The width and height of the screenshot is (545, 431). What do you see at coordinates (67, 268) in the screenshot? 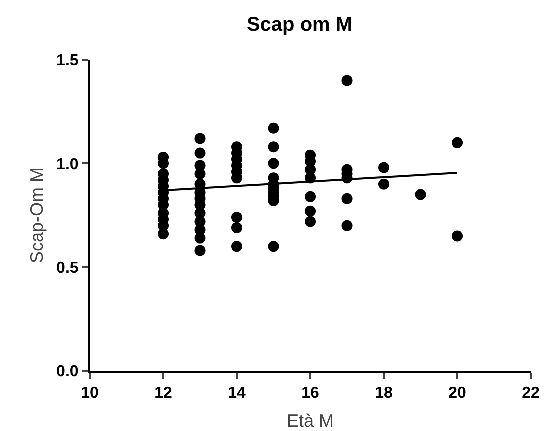
I see `y-tick-label: 0.5` at bounding box center [67, 268].